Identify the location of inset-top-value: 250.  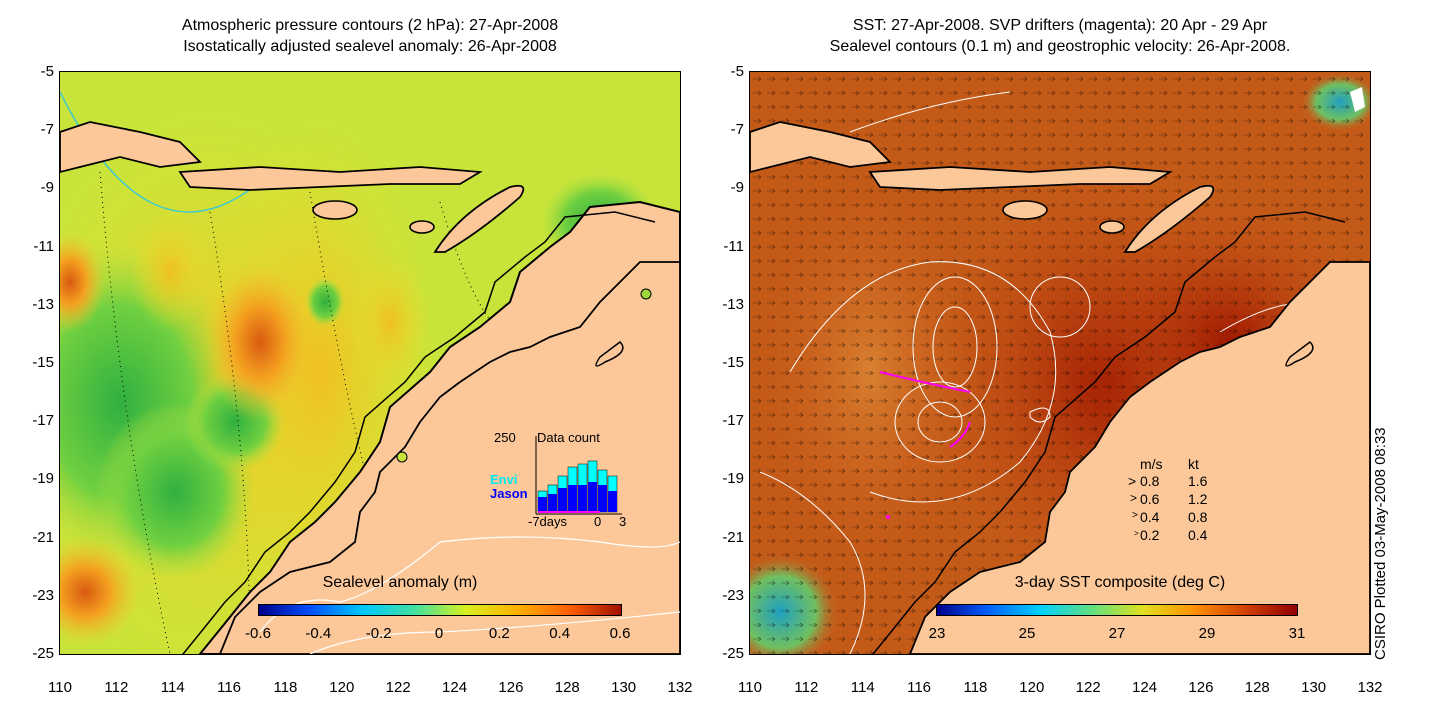
(505, 437).